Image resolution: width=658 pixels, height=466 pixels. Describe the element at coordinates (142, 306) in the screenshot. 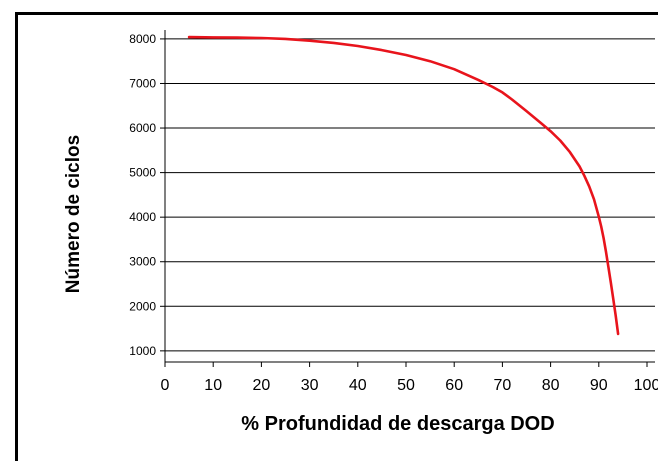

I see `y-tick-label: 2000` at that location.